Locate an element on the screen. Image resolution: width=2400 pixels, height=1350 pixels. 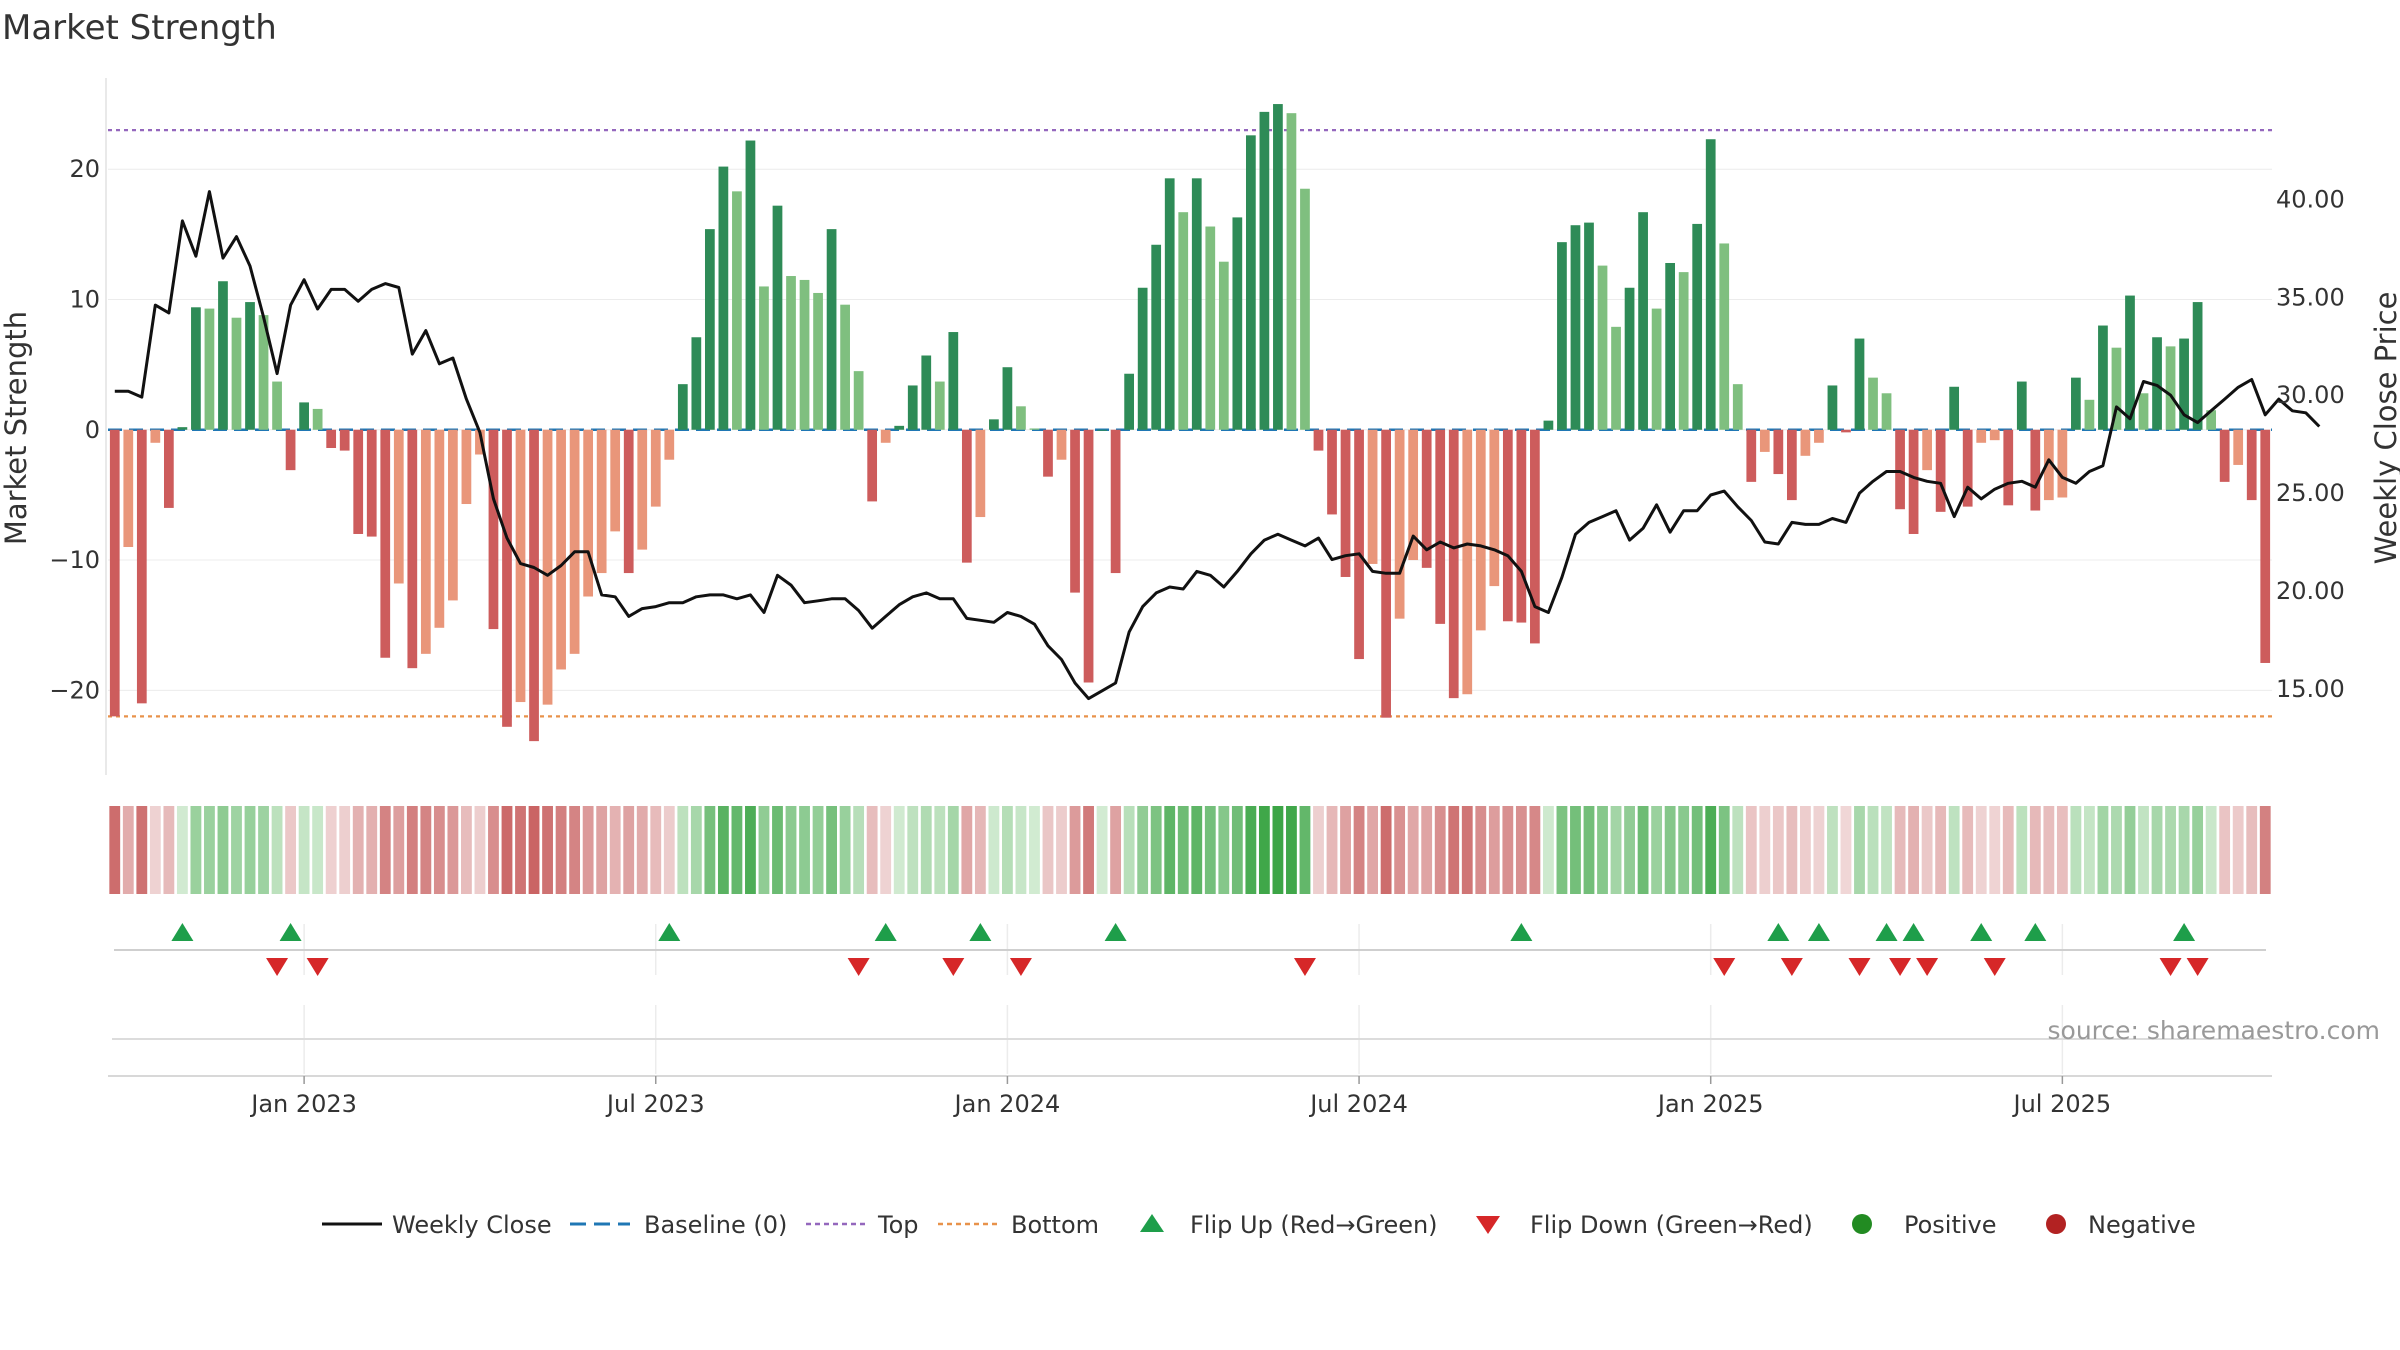
legend-label: Flip Down (Green→Red) is located at coordinates (1671, 1225).